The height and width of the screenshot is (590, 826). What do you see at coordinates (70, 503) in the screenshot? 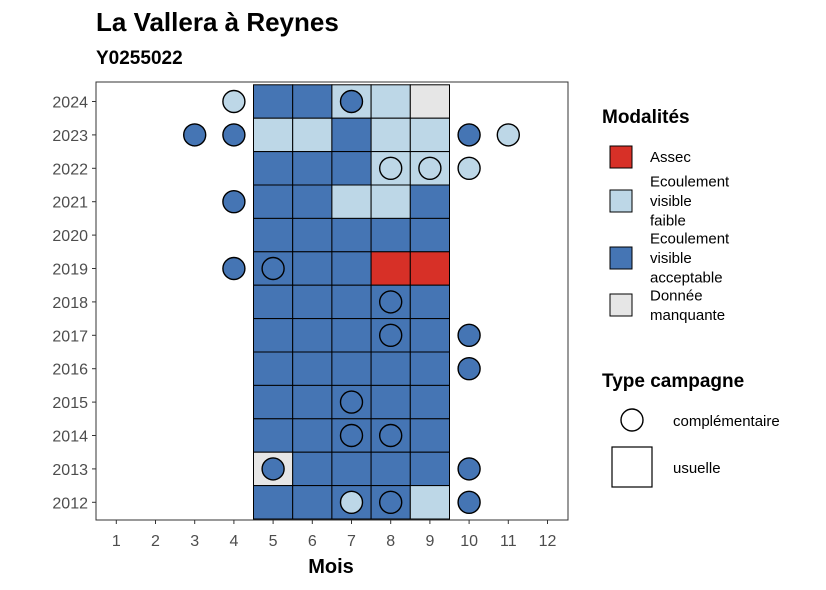
I see `y-tick-label-2012: 2012` at bounding box center [70, 503].